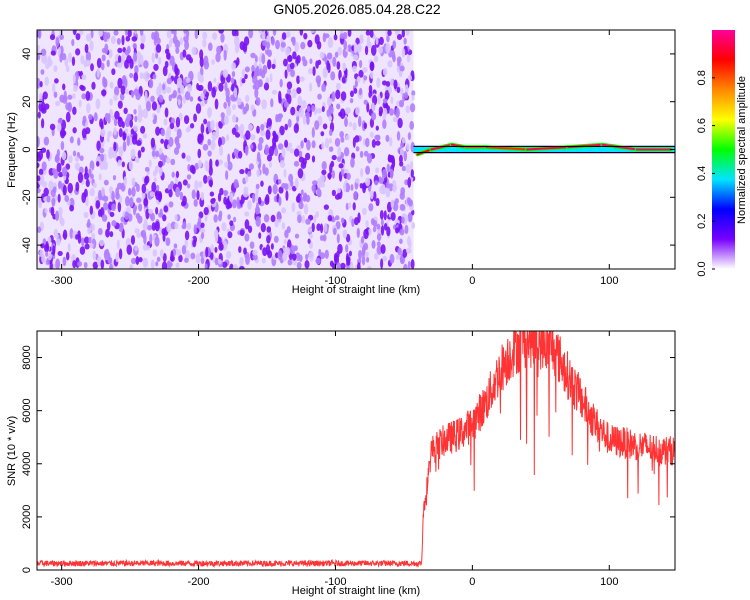 The image size is (750, 600). Describe the element at coordinates (199, 582) in the screenshot. I see `x-tick-label: -200` at that location.